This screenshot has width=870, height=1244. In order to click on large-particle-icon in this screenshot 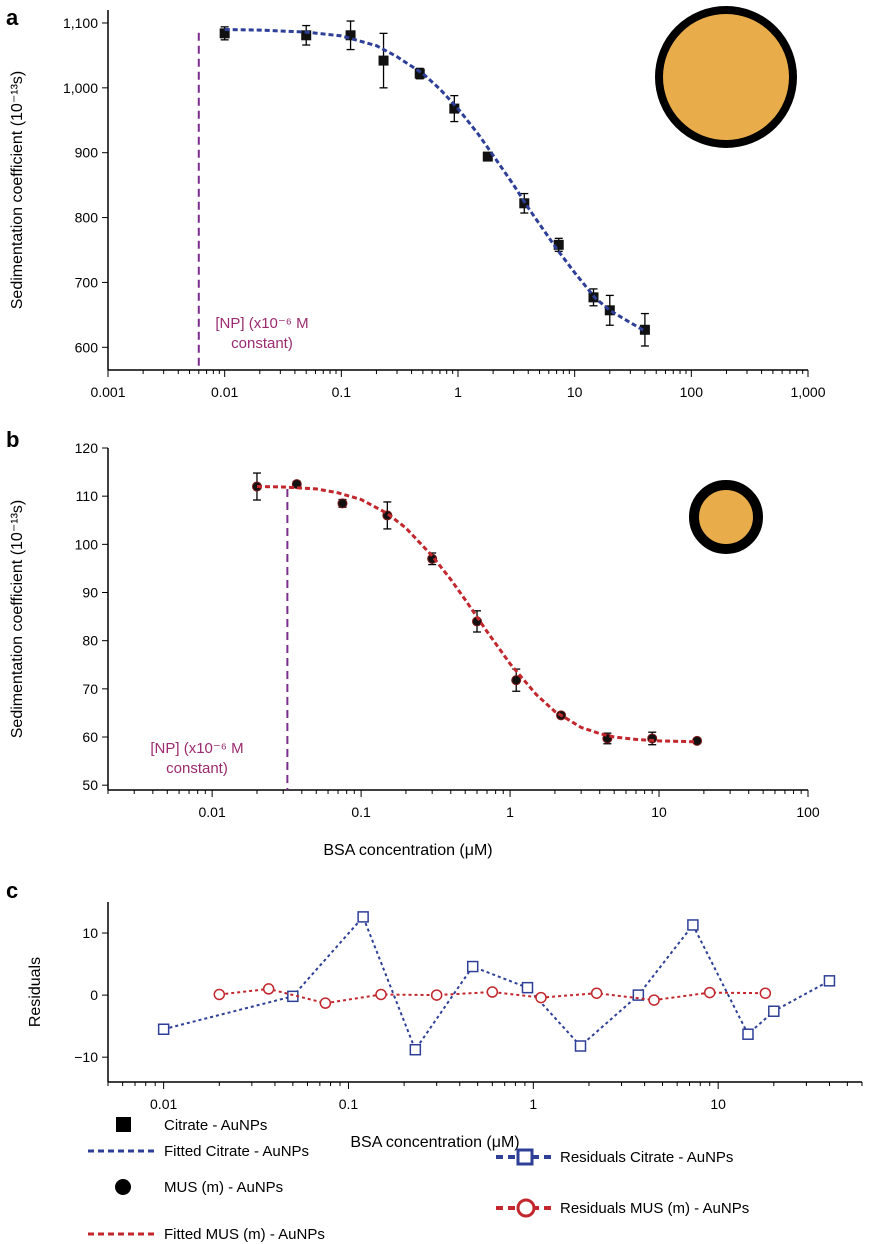, I will do `click(726, 77)`.